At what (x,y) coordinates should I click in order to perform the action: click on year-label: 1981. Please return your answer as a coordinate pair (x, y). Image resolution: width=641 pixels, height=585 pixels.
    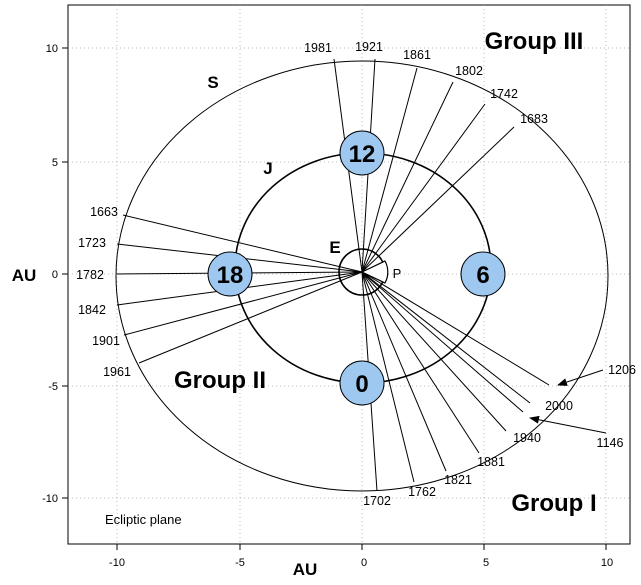
    Looking at the image, I should click on (318, 48).